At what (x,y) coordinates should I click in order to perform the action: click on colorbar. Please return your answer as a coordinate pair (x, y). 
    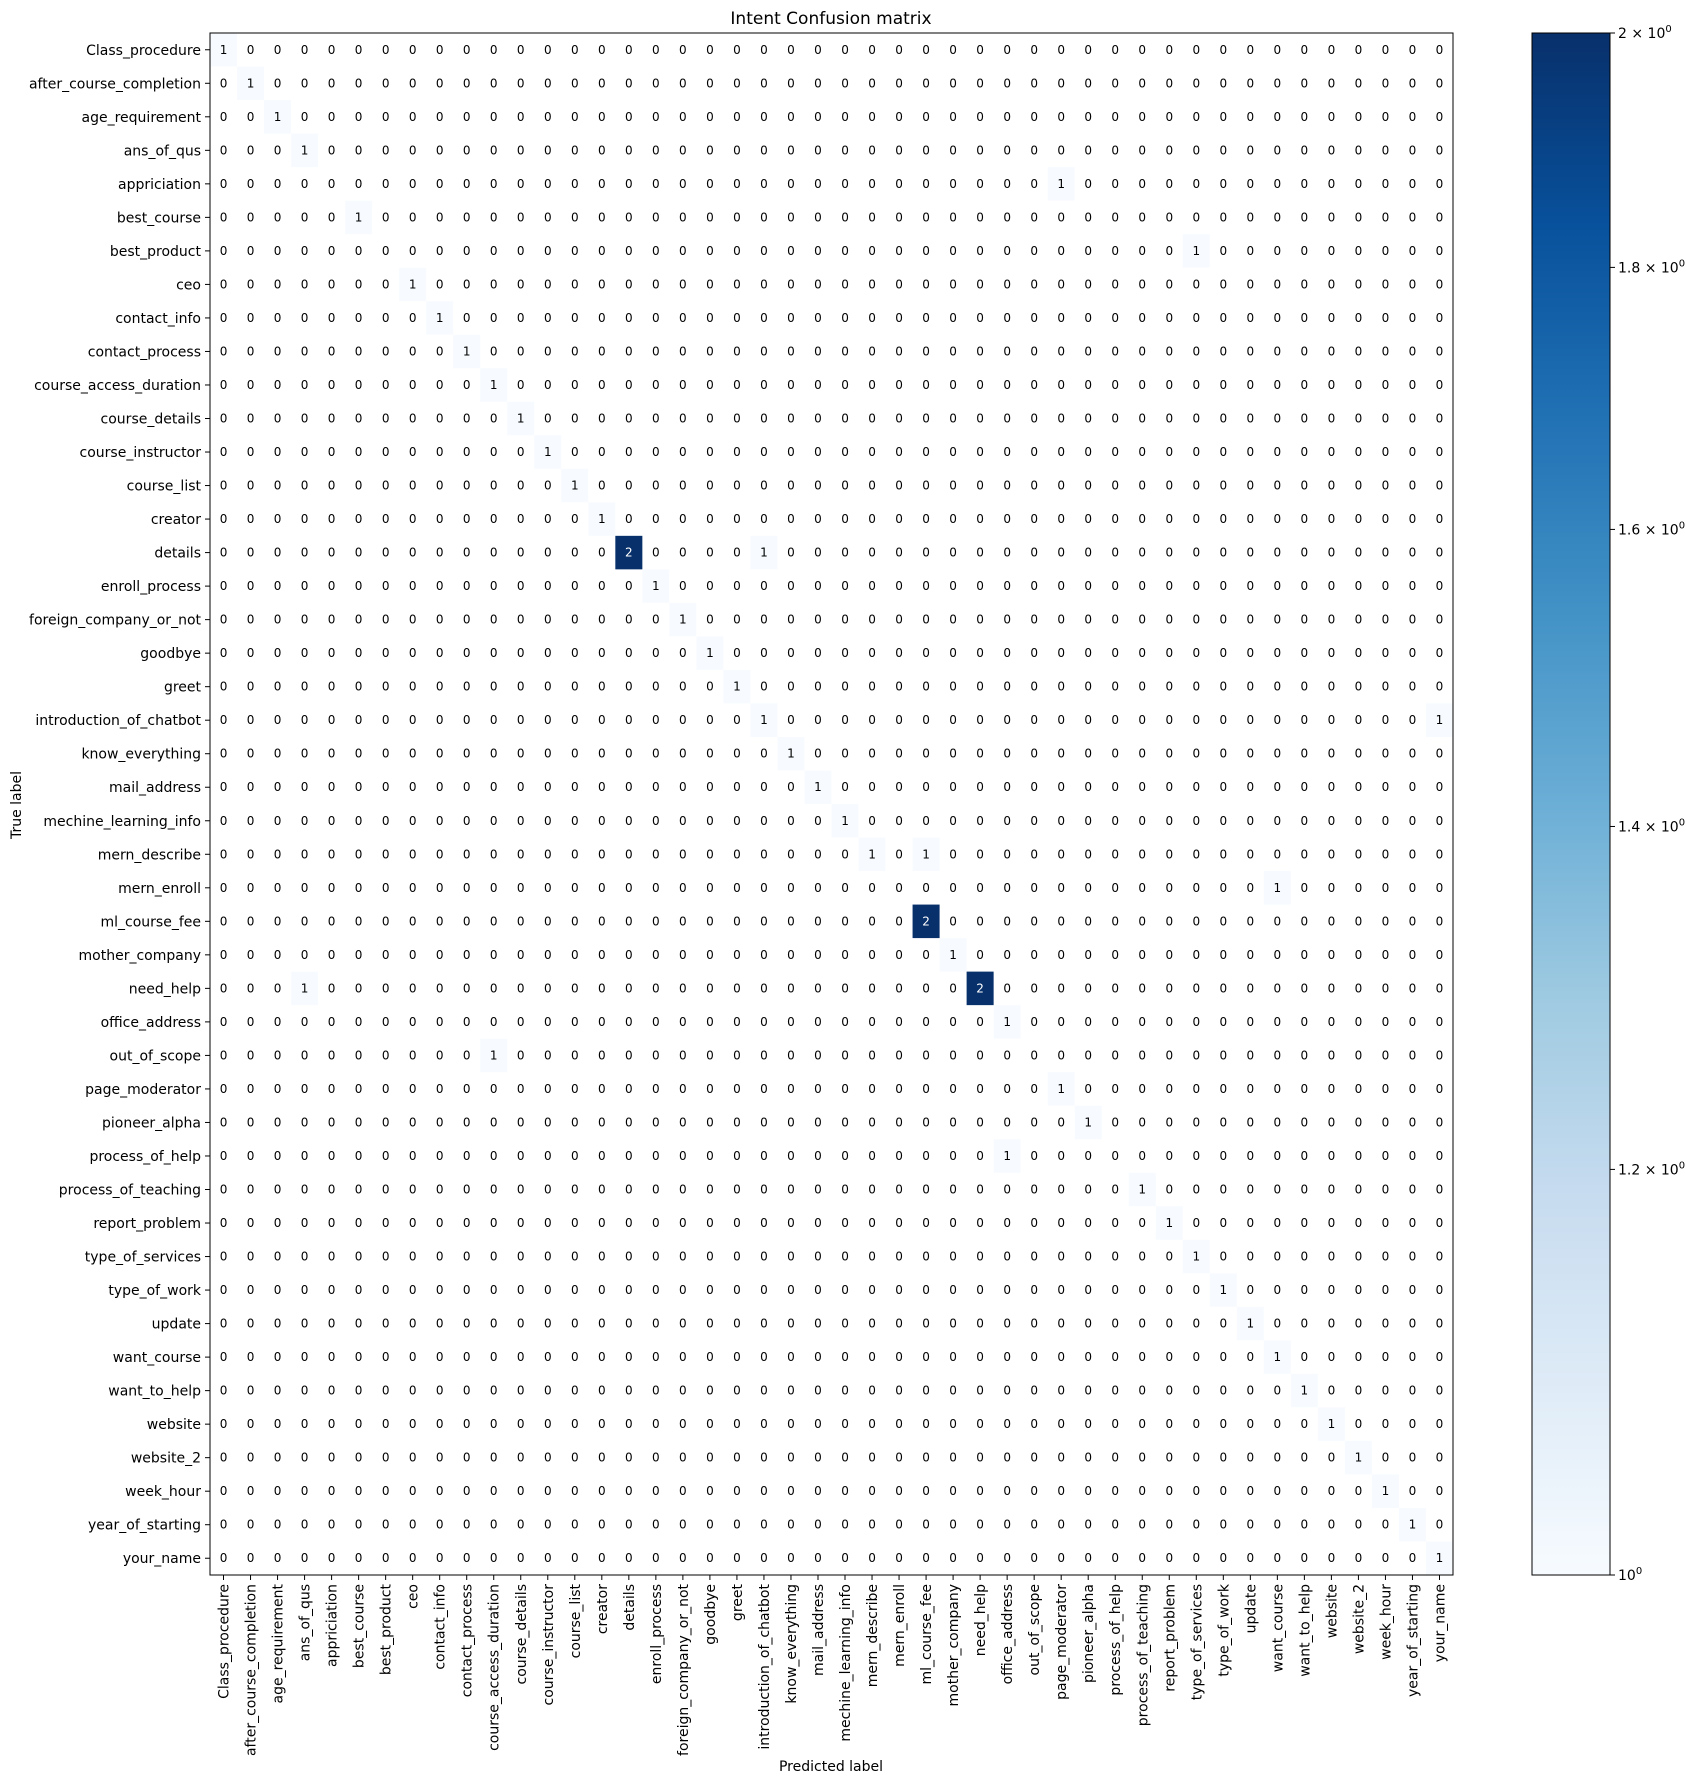
    Looking at the image, I should click on (1571, 804).